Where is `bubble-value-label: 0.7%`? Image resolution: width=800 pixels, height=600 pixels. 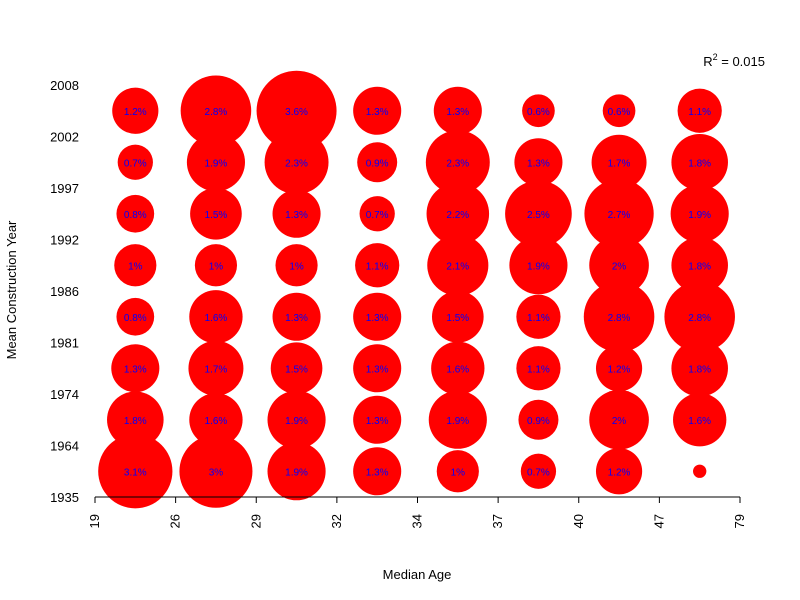
bubble-value-label: 0.7% is located at coordinates (377, 215).